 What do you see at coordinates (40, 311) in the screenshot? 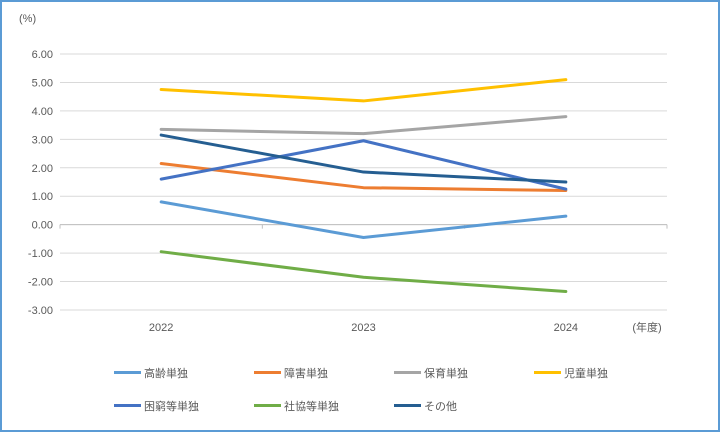
I see `y-axis-tick-label: -3.00` at bounding box center [40, 311].